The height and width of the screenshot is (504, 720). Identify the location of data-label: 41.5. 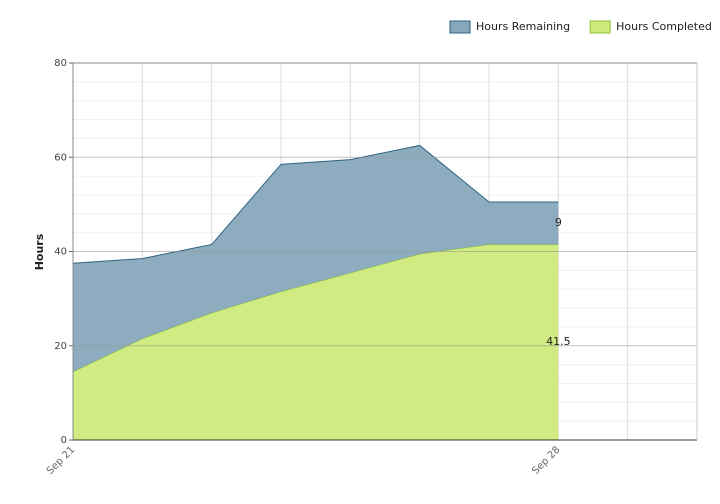
(558, 341).